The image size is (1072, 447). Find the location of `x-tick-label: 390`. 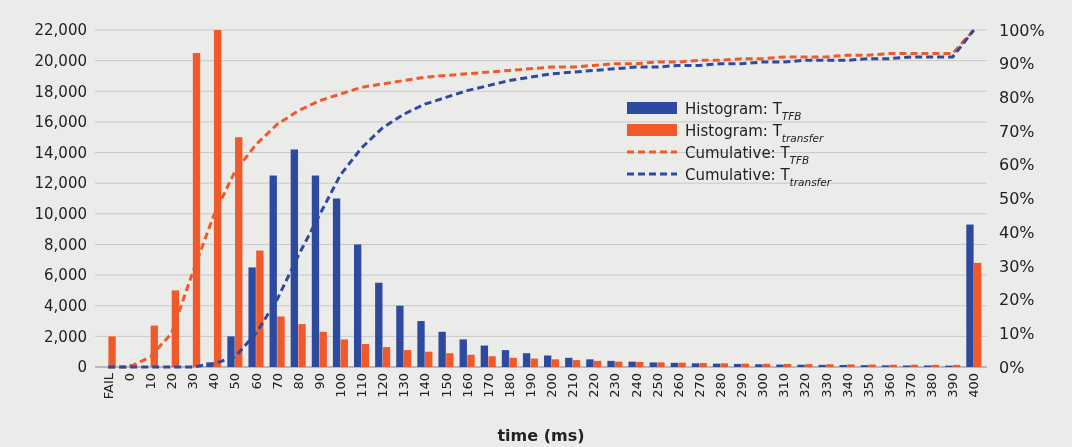

x-tick-label: 390 is located at coordinates (953, 385).